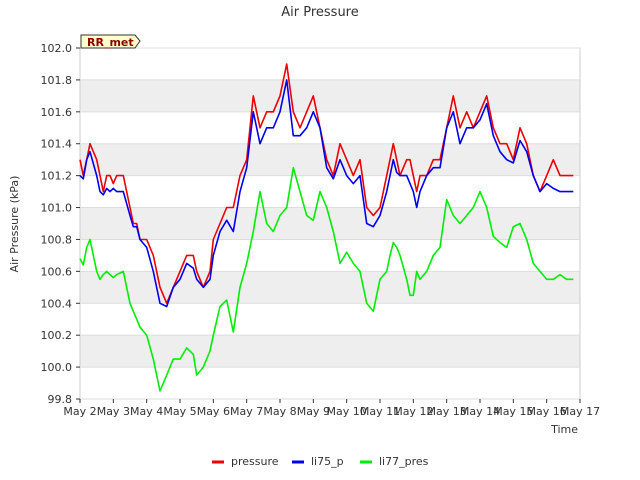 The image size is (640, 480). I want to click on badge-label: RR_met, so click(110, 42).